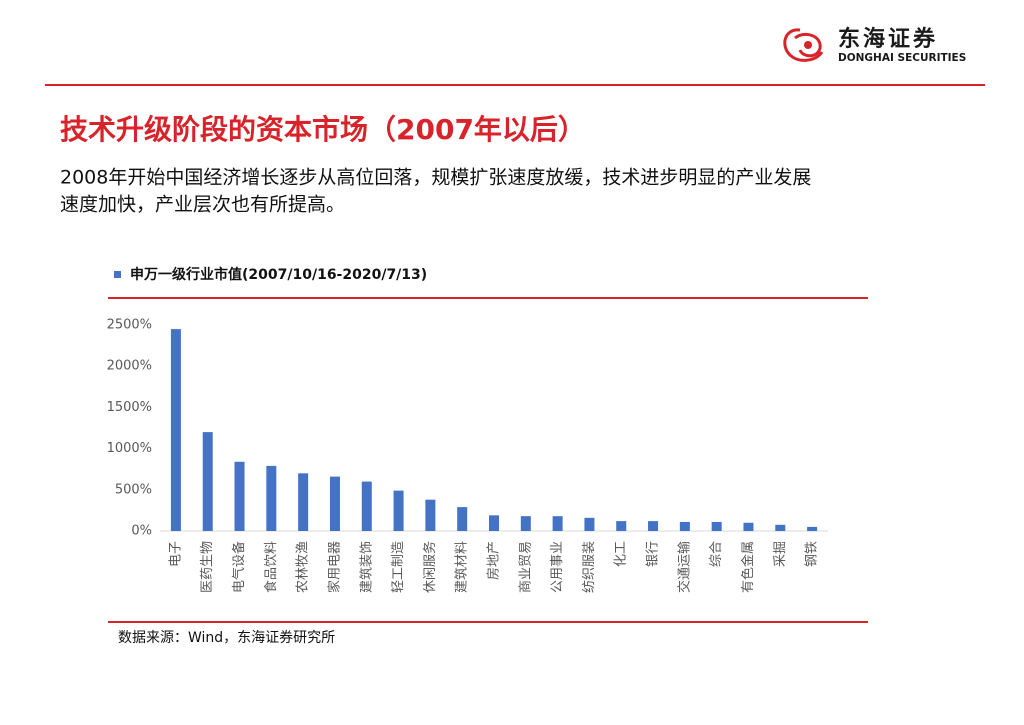 This screenshot has height=725, width=1024. What do you see at coordinates (323, 129) in the screenshot?
I see `slide-title: 技术升级阶段的资本市场（2007年以后）` at bounding box center [323, 129].